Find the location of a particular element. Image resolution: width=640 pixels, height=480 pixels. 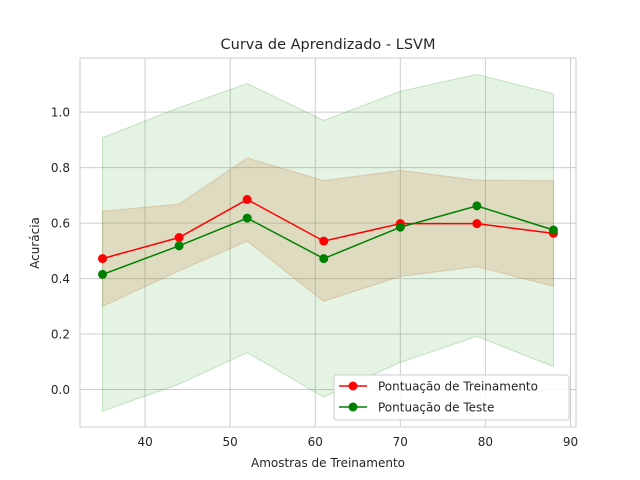

y-tick-label: 1.0 is located at coordinates (60, 113).